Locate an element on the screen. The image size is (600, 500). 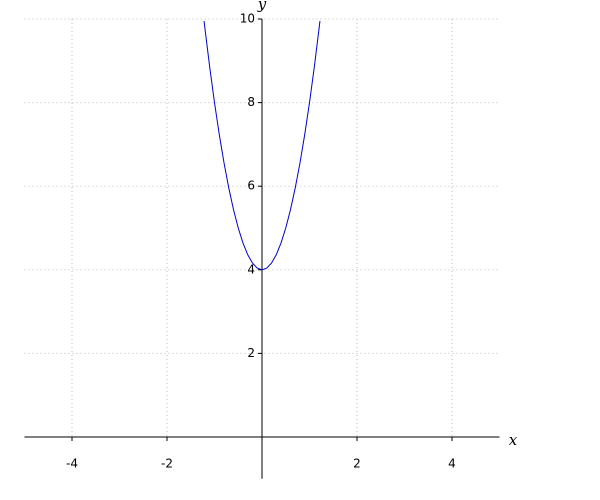
x-axis-title: x is located at coordinates (513, 440).